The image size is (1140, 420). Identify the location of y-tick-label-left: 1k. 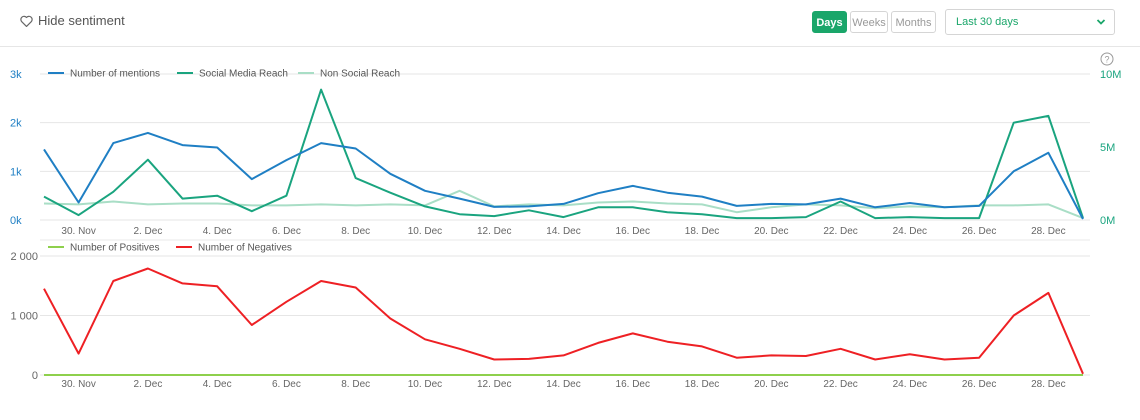
(16, 172).